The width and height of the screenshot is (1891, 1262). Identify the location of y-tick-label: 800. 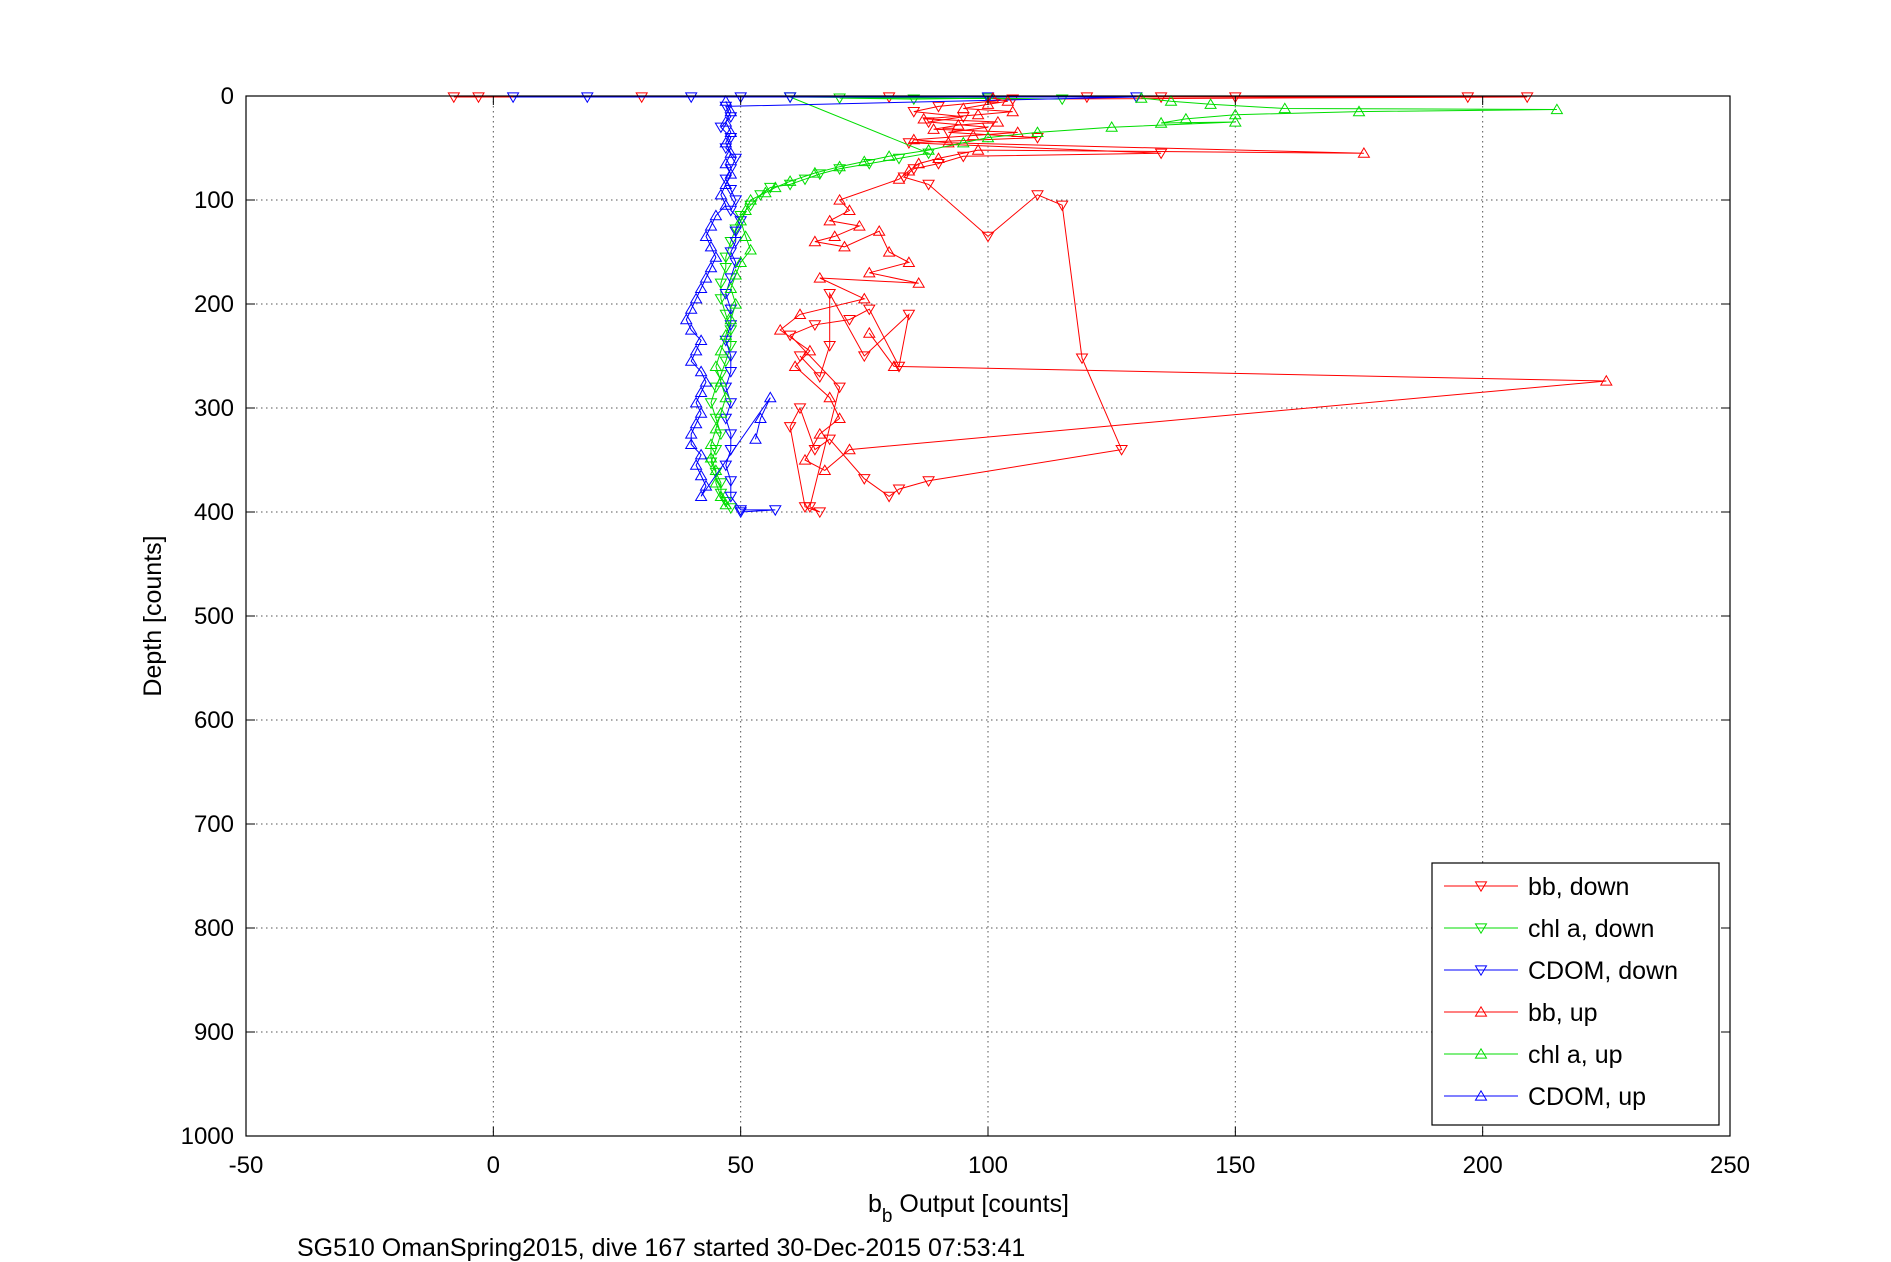
(214, 928).